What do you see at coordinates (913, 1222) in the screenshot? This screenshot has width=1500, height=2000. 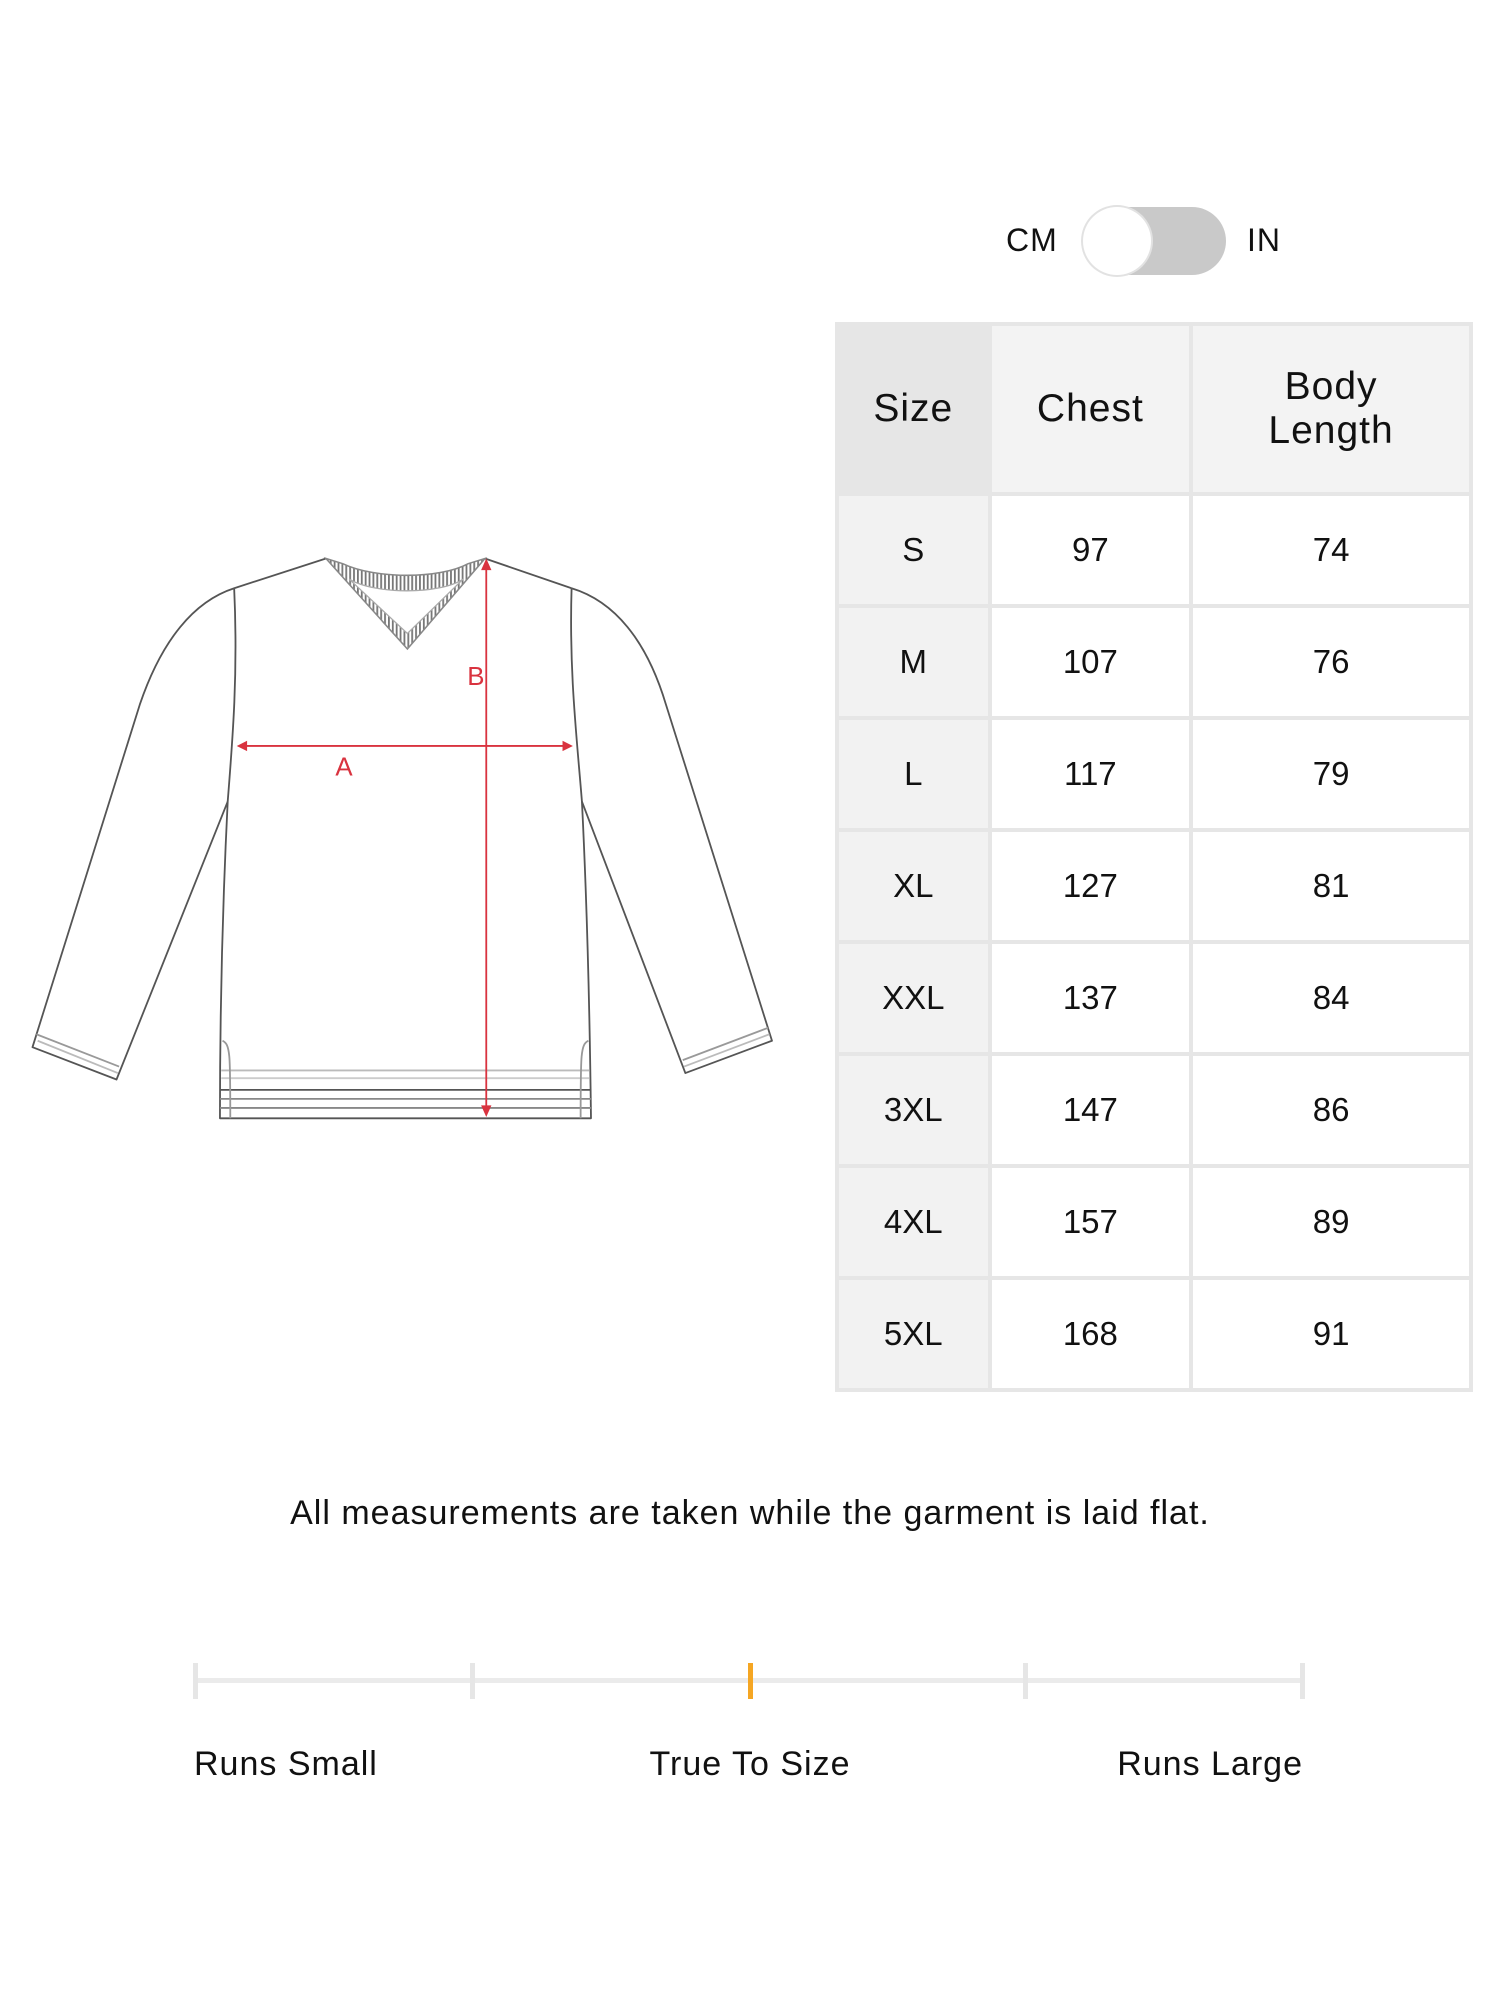 I see `cell-size: 4XL` at bounding box center [913, 1222].